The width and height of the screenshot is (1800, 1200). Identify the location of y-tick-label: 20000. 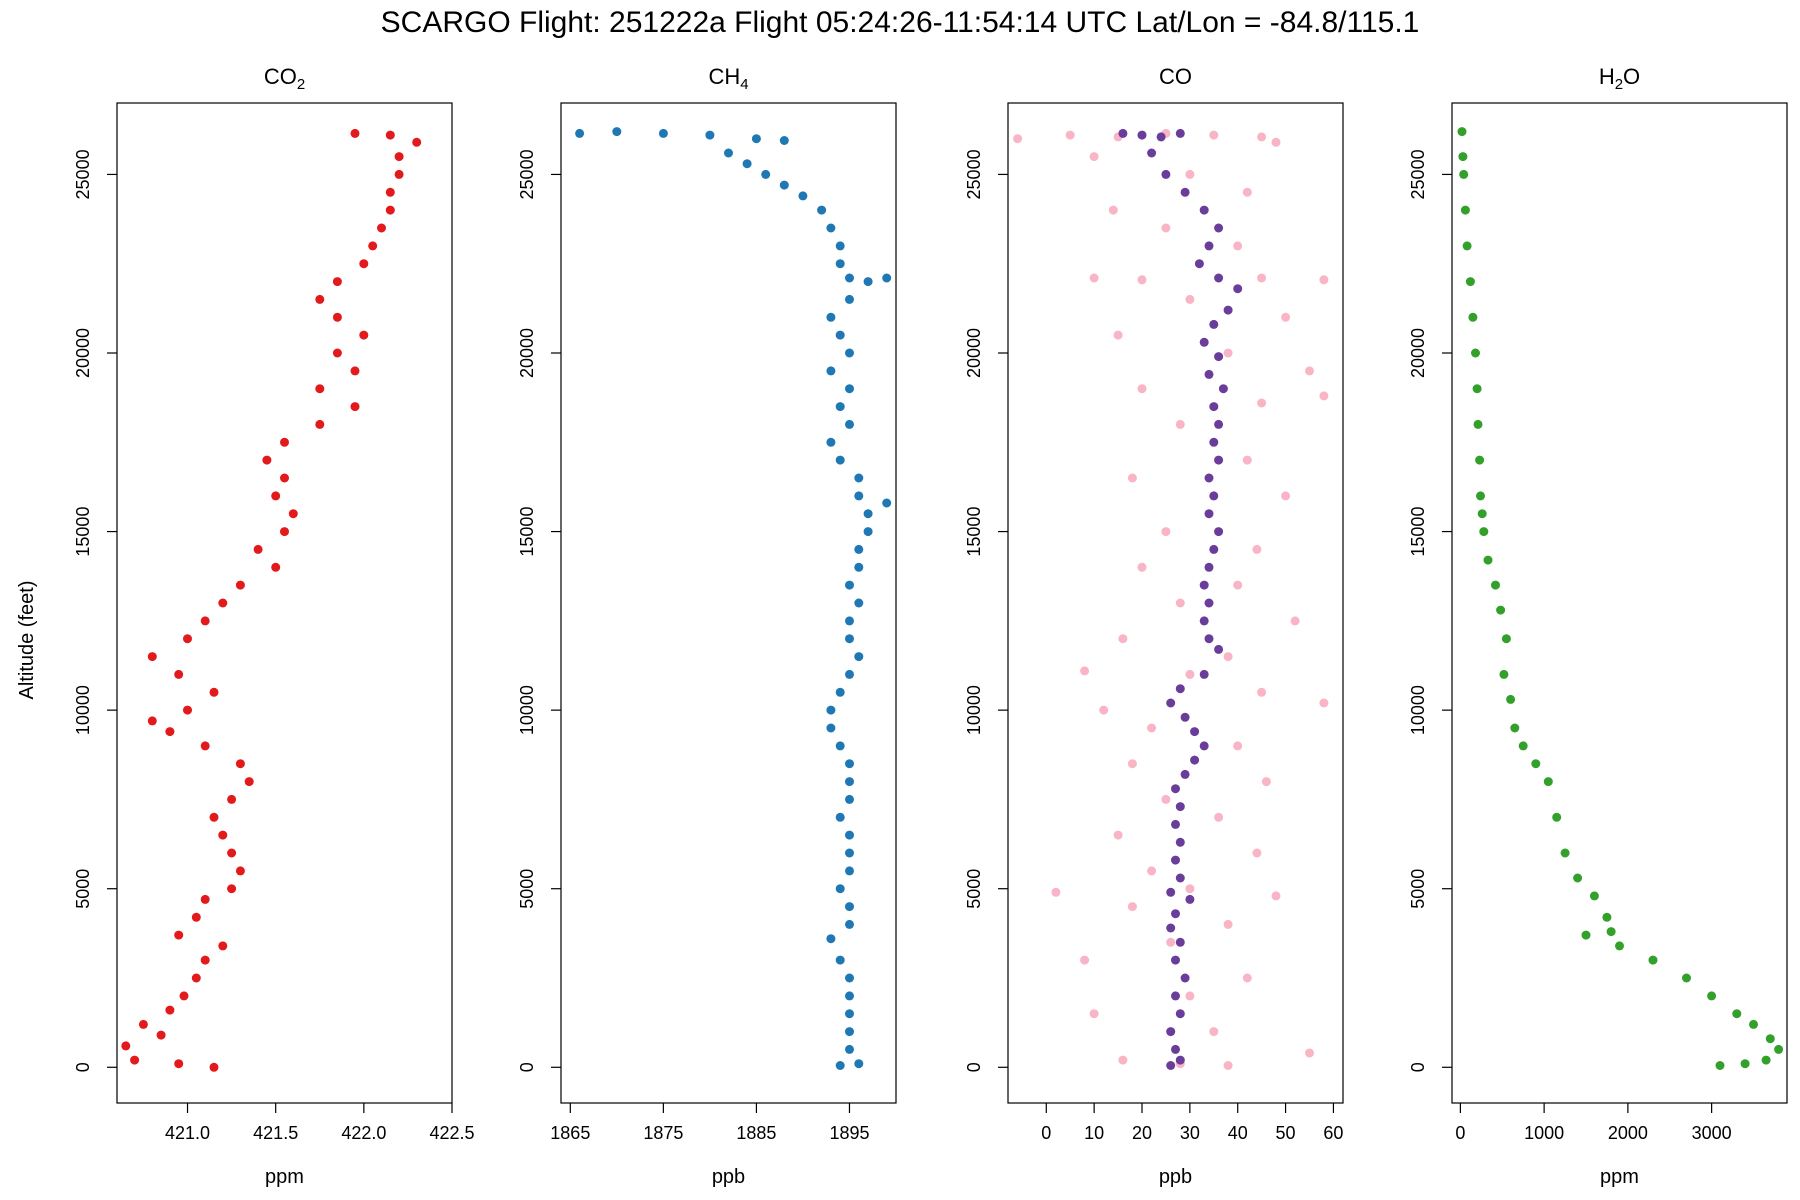
(974, 353).